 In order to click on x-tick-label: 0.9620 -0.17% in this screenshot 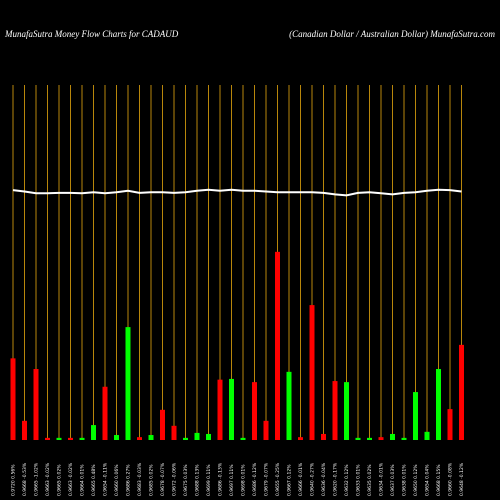, I will do `click(336, 479)`.